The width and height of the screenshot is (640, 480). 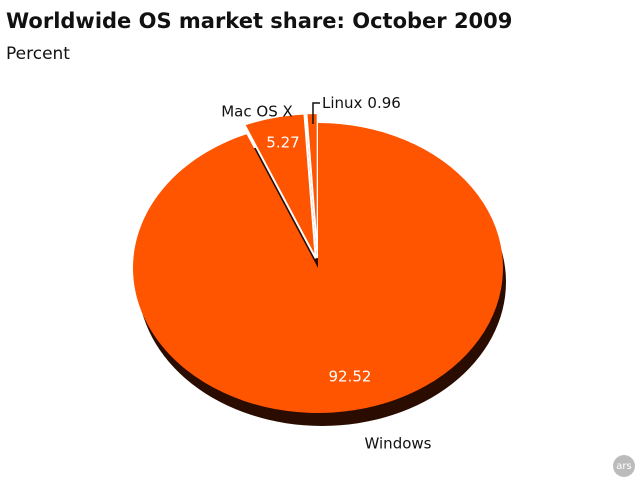 I want to click on chart-title: Worldwide OS market share: October 2009, so click(x=259, y=21).